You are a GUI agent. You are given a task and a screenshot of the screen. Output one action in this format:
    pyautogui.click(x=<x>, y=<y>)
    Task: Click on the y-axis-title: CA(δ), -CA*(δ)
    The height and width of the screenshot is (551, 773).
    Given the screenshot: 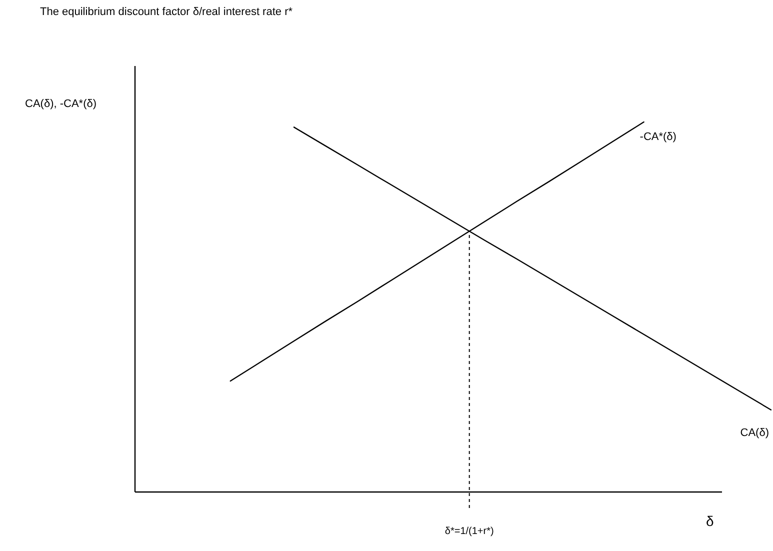 What is the action you would take?
    pyautogui.click(x=61, y=104)
    